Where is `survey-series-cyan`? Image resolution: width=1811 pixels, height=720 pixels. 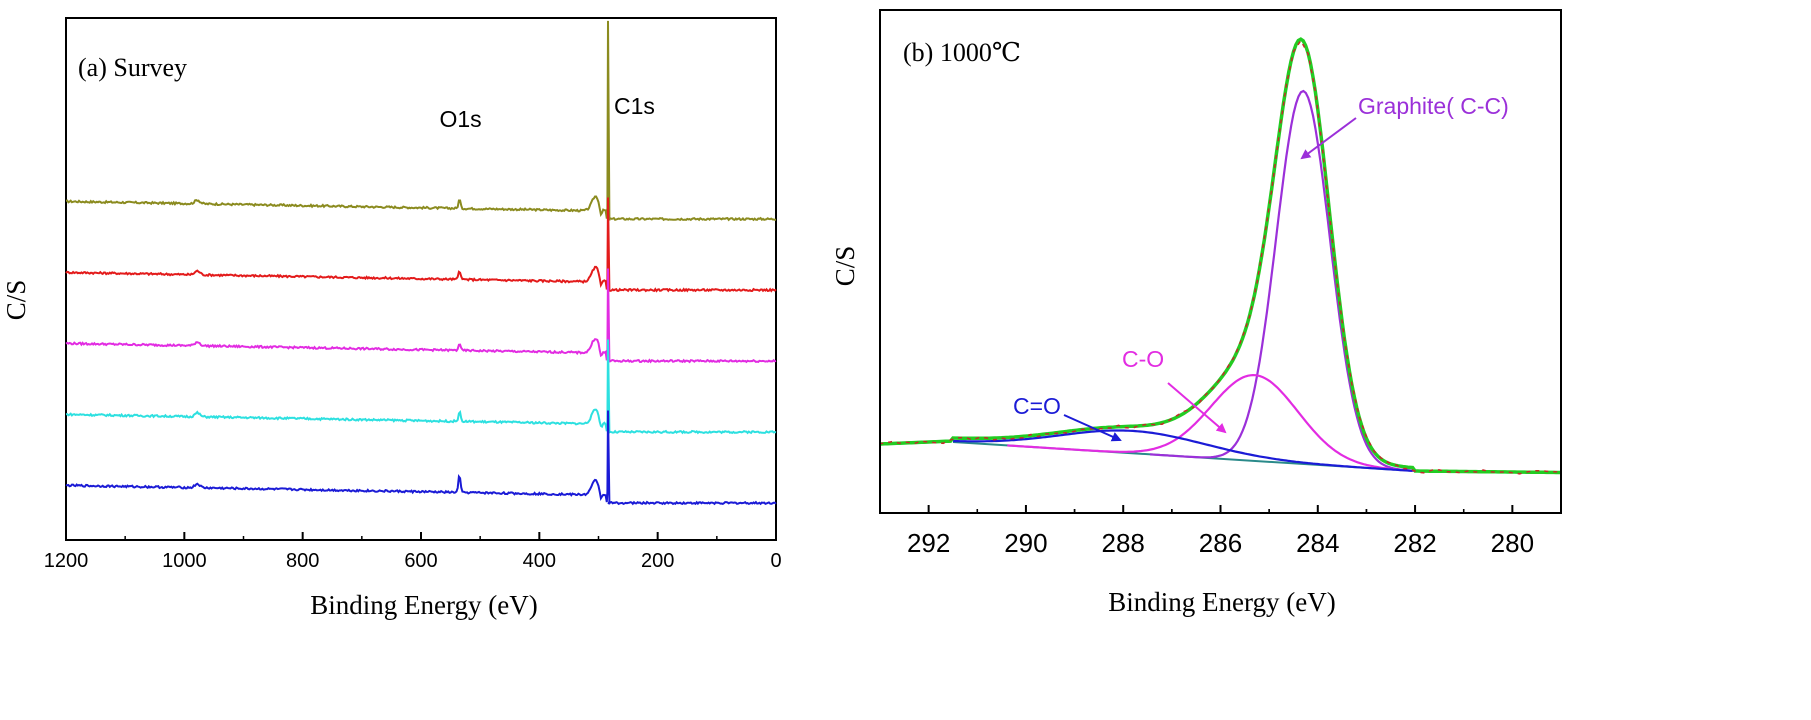 survey-series-cyan is located at coordinates (421, 387).